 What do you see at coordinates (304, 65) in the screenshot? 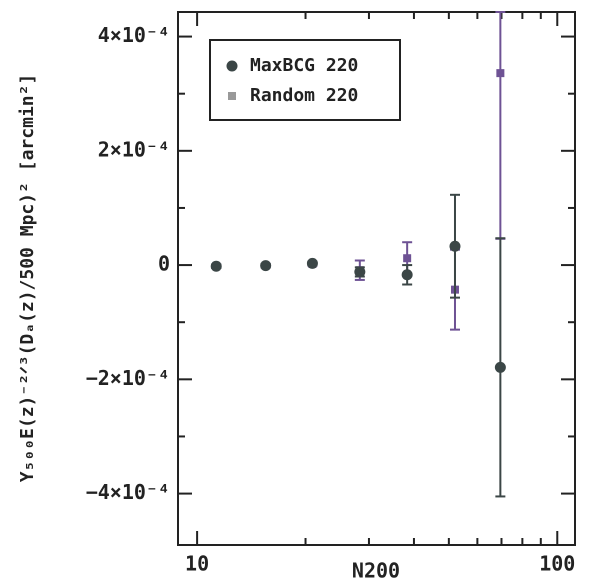
I see `legend-label: MaxBCG 220` at bounding box center [304, 65].